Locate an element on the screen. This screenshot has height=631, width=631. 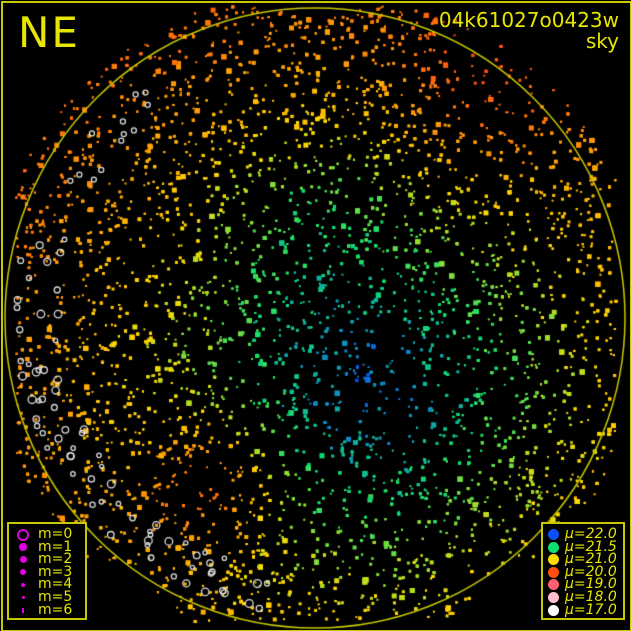
brightness-legend-label: μ=19.0 is located at coordinates (591, 584).